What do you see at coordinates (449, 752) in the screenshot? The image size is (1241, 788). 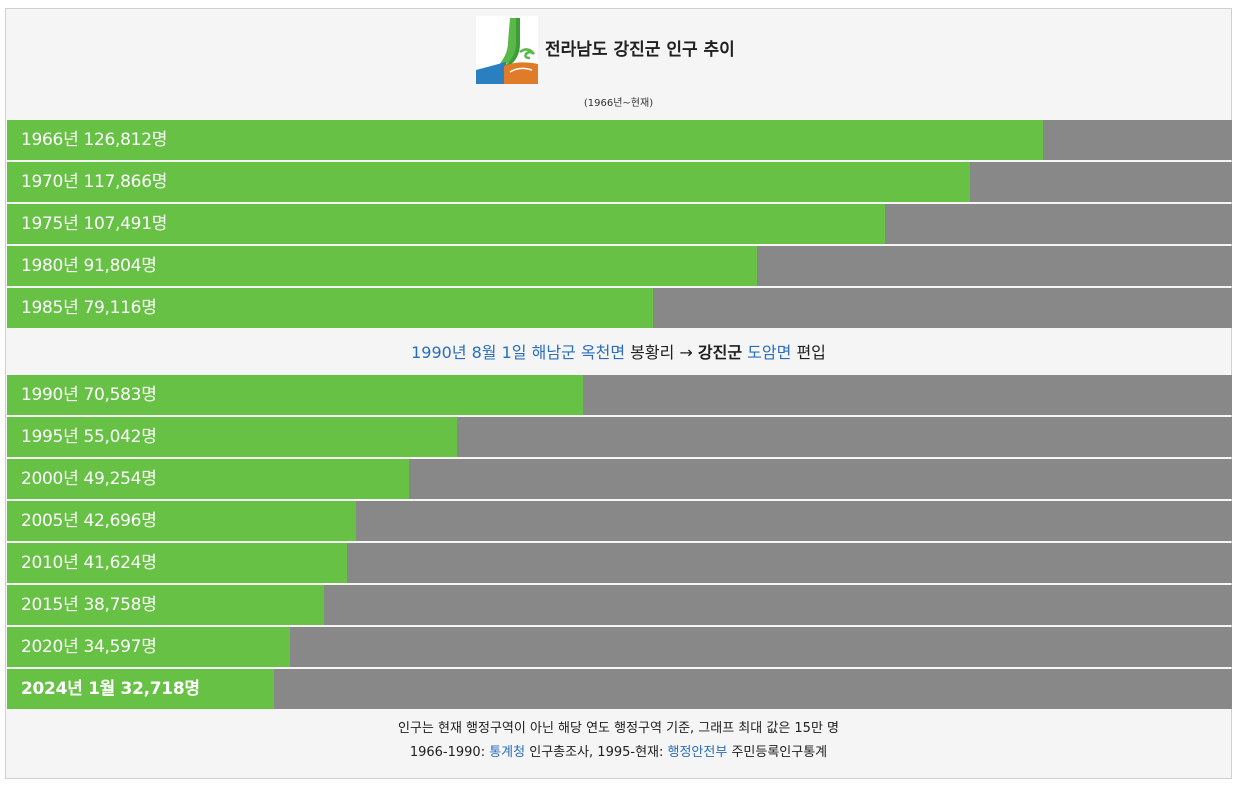 I see `source-prefix: 1966-1990:` at bounding box center [449, 752].